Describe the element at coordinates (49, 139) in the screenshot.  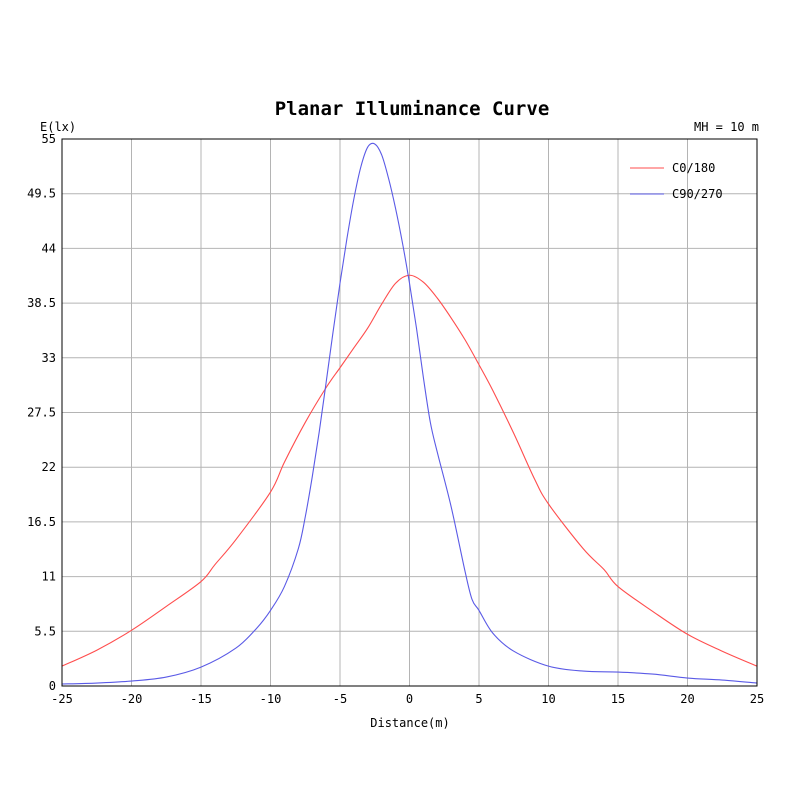
I see `y-tick-label: 55` at that location.